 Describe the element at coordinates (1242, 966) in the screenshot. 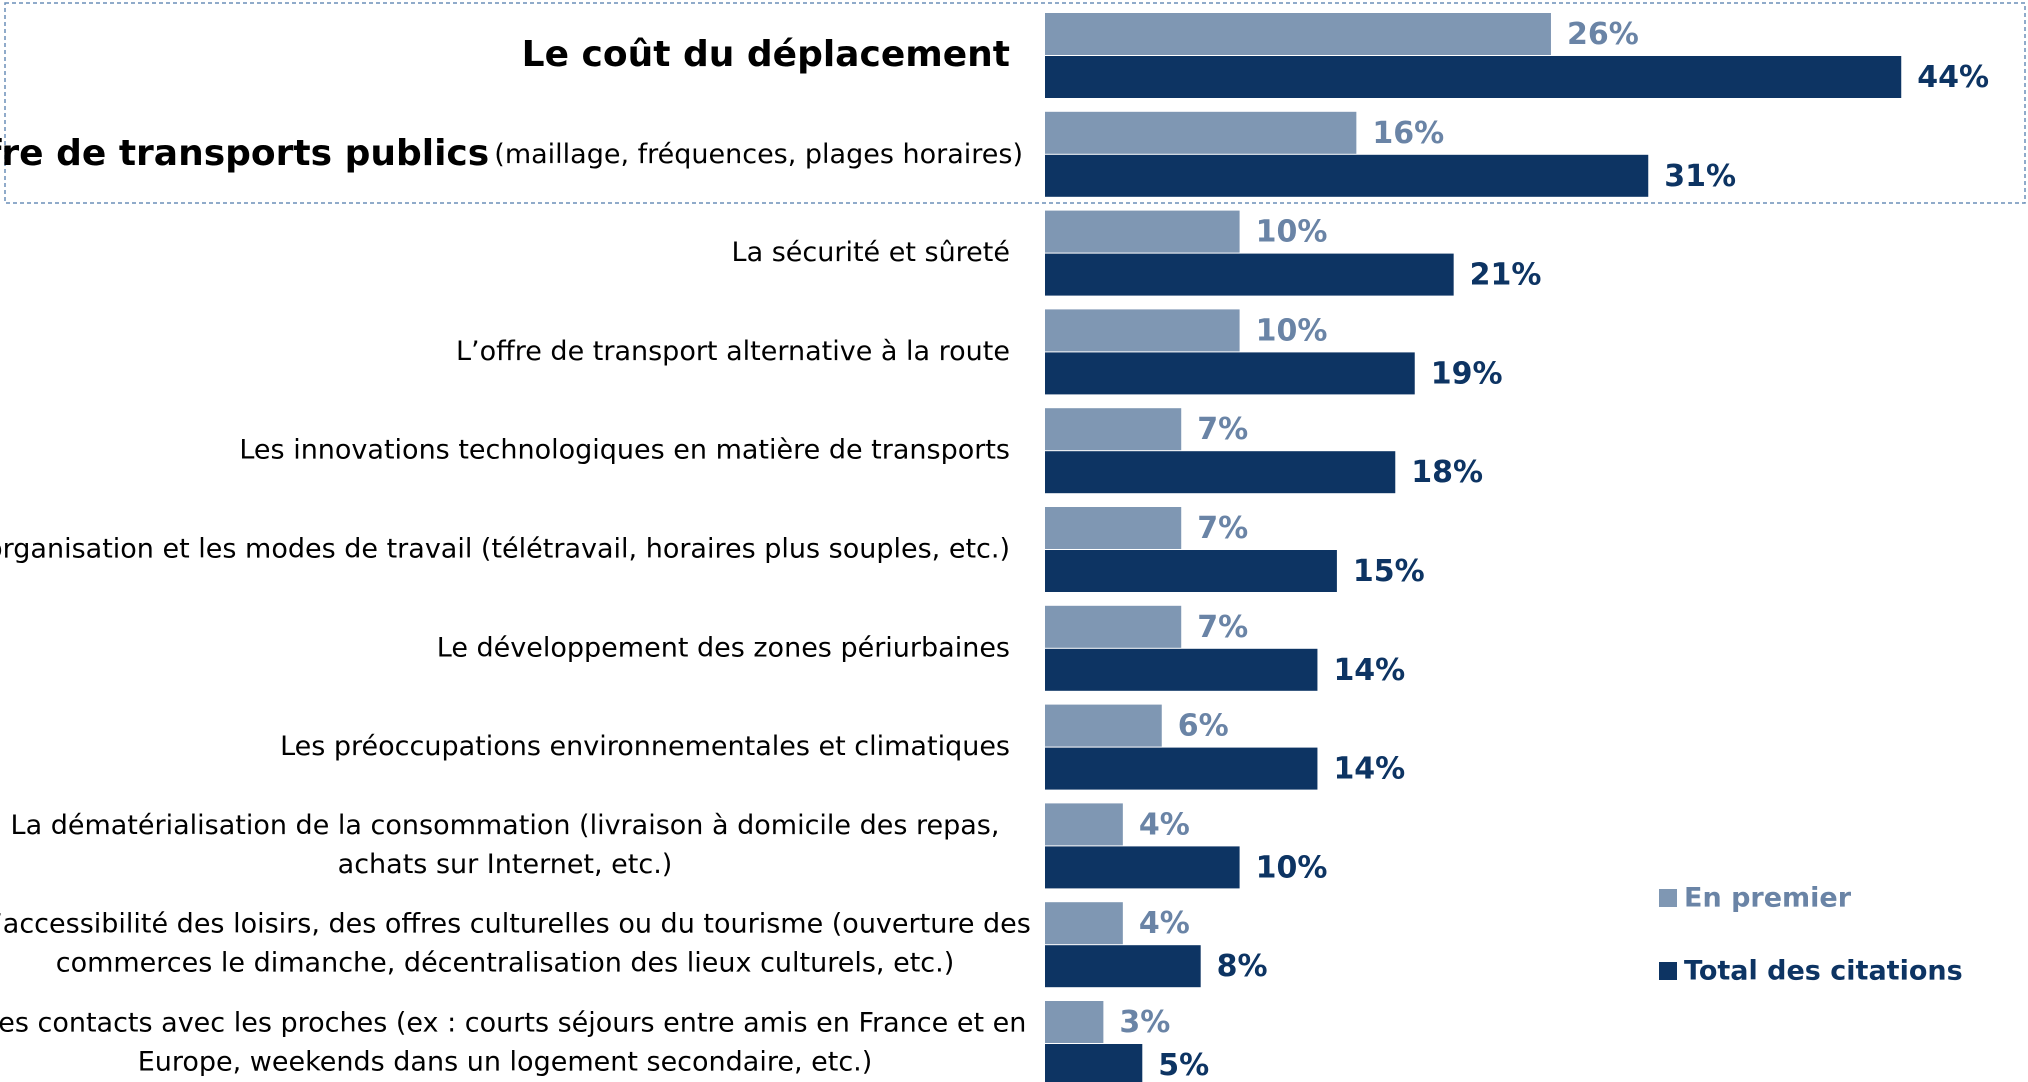

I see `value-label: 8%` at that location.